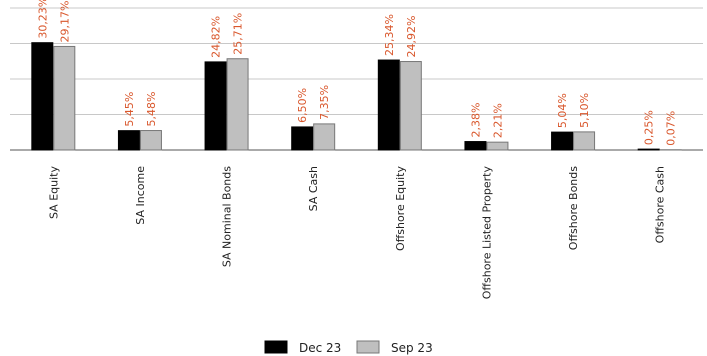  What do you see at coordinates (140, 195) in the screenshot?
I see `category-label: SA Income` at bounding box center [140, 195].